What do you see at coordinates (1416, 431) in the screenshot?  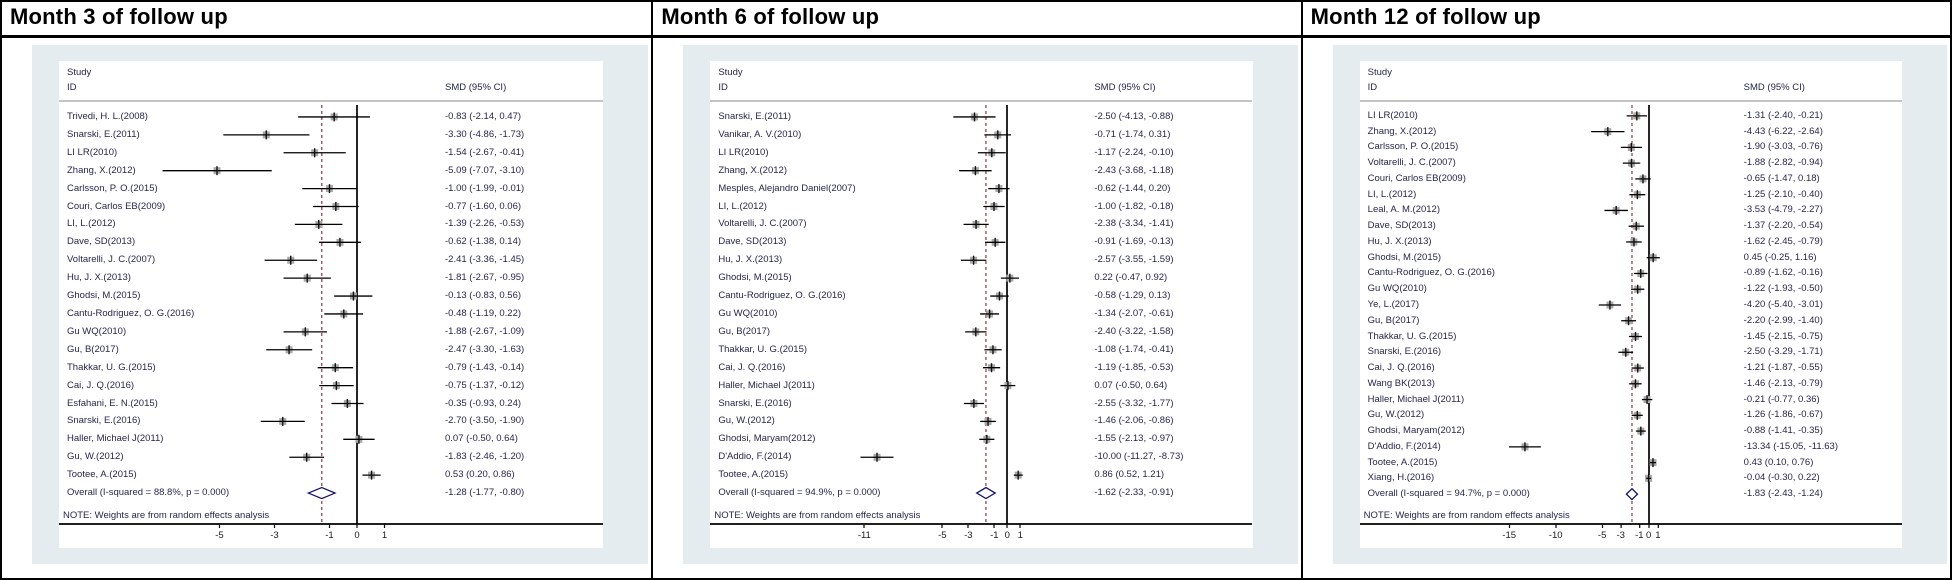 I see `study-label: Ghodsi, Maryam(2012)` at bounding box center [1416, 431].